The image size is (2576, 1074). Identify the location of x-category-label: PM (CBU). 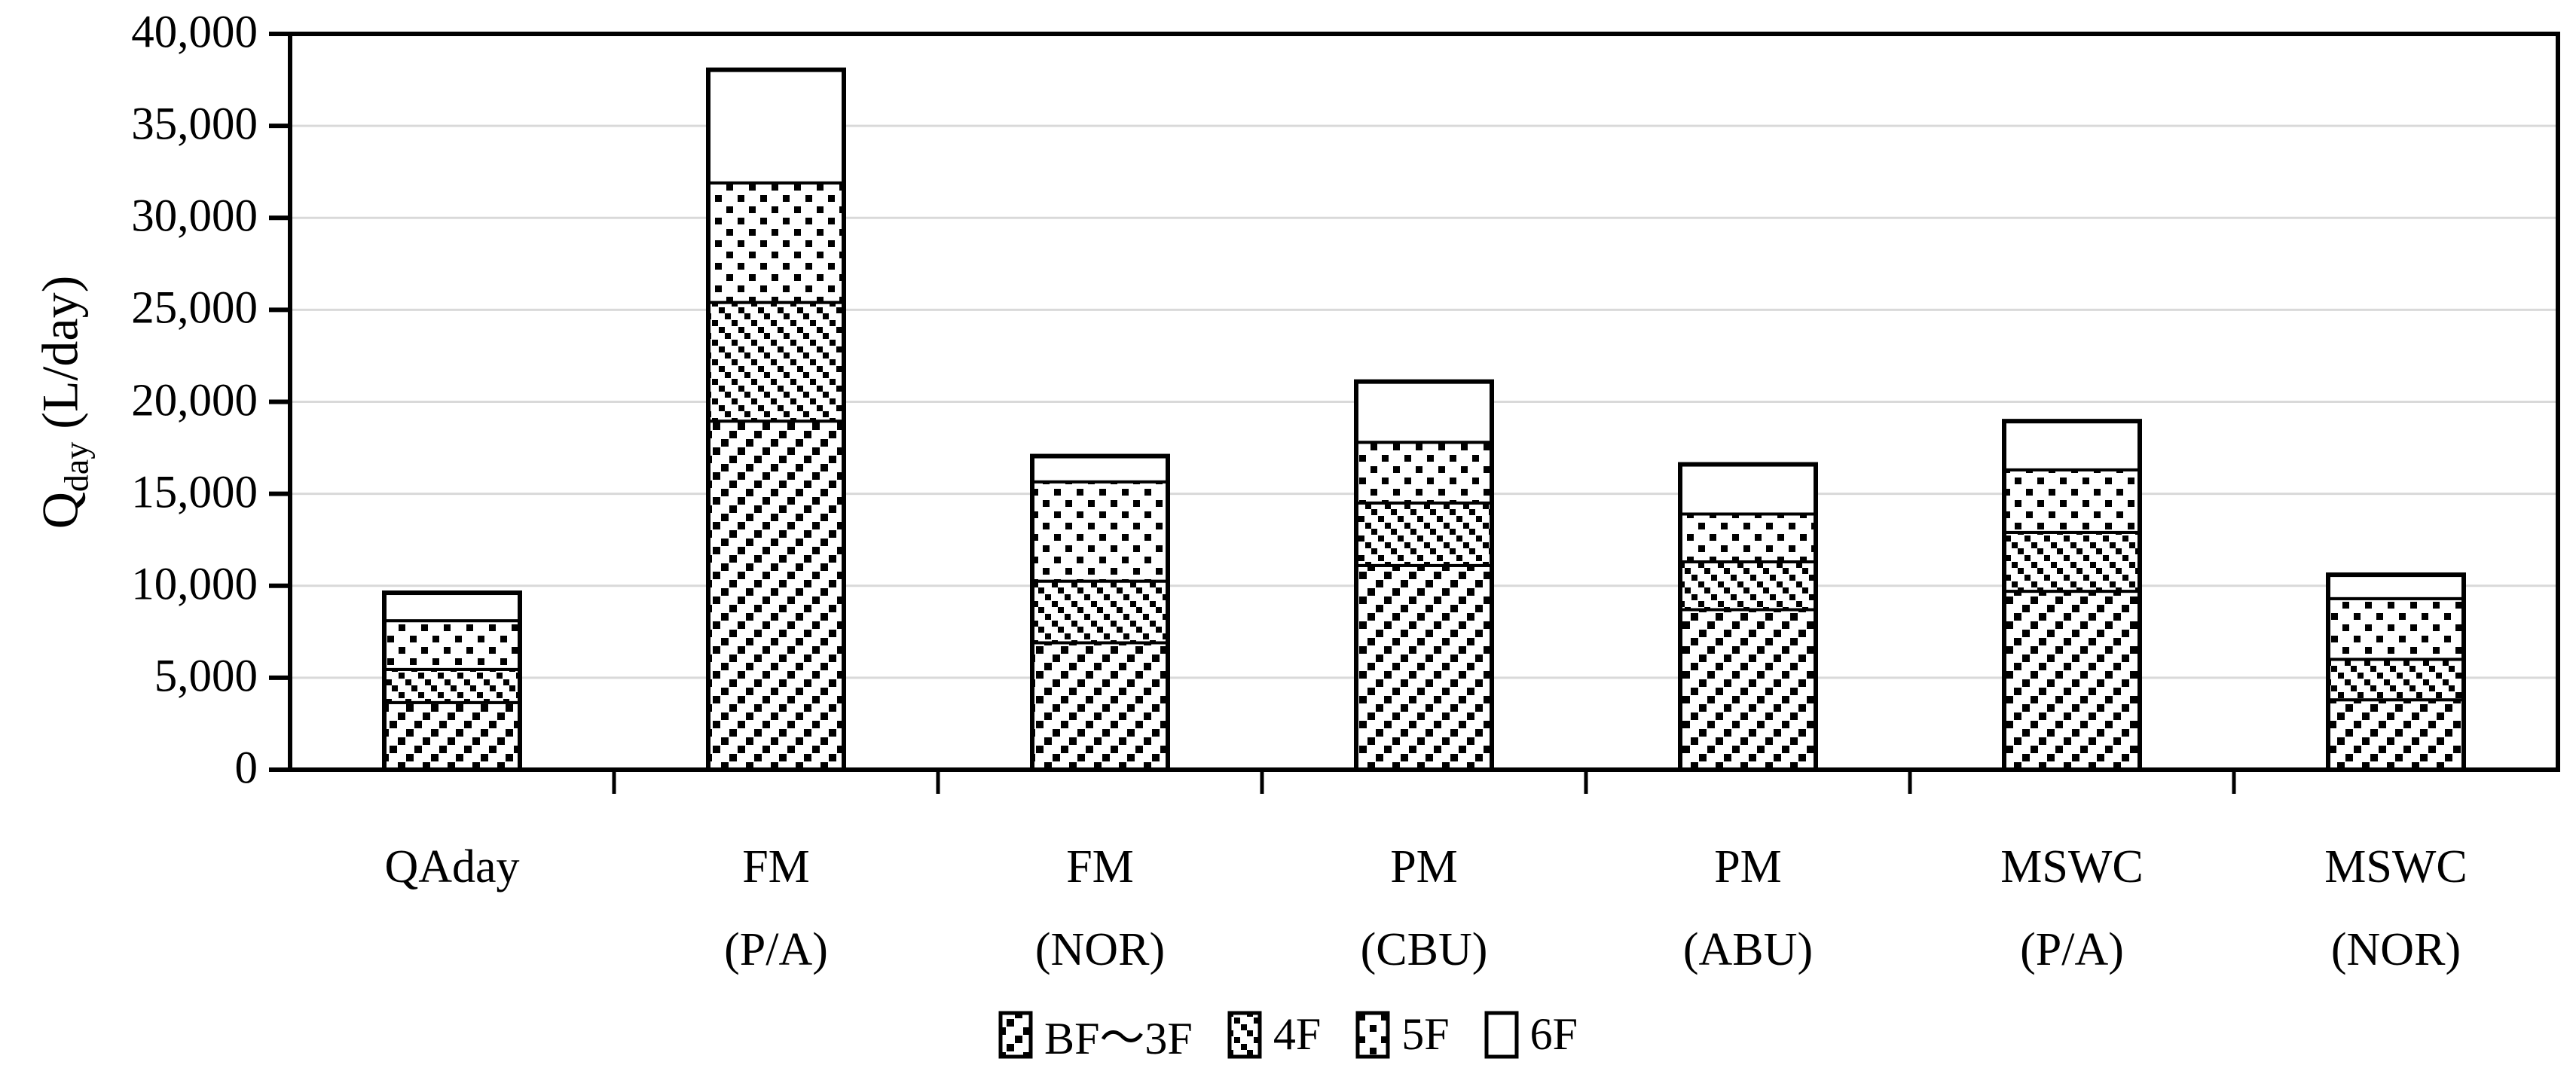
(1424, 908).